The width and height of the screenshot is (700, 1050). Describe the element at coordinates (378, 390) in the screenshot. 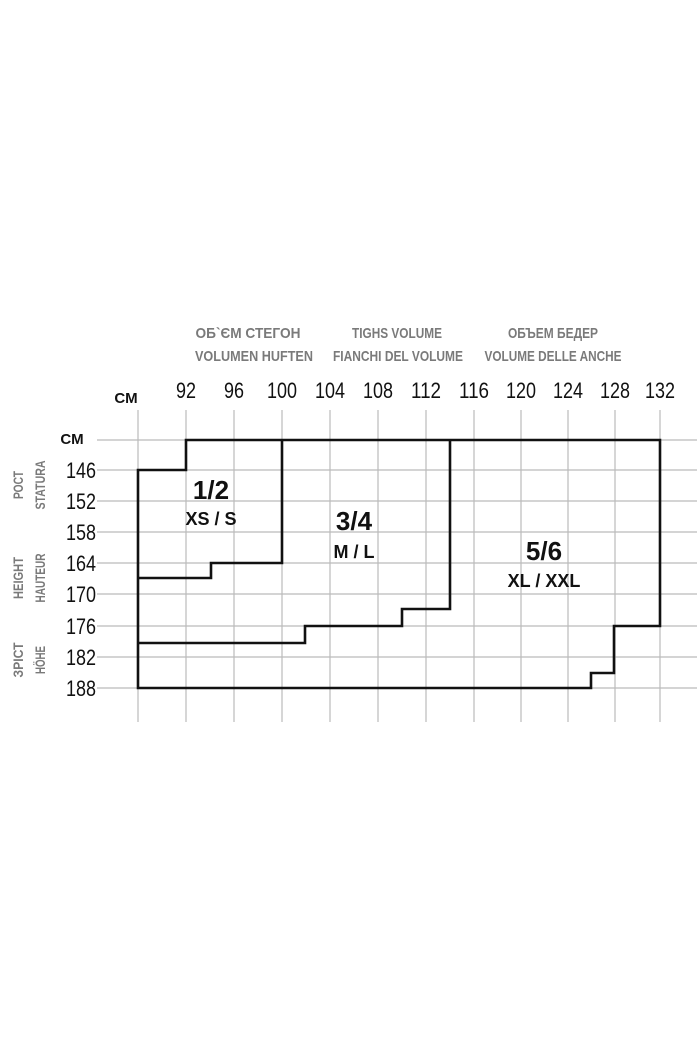

I see `hip-tick-label: 108` at that location.